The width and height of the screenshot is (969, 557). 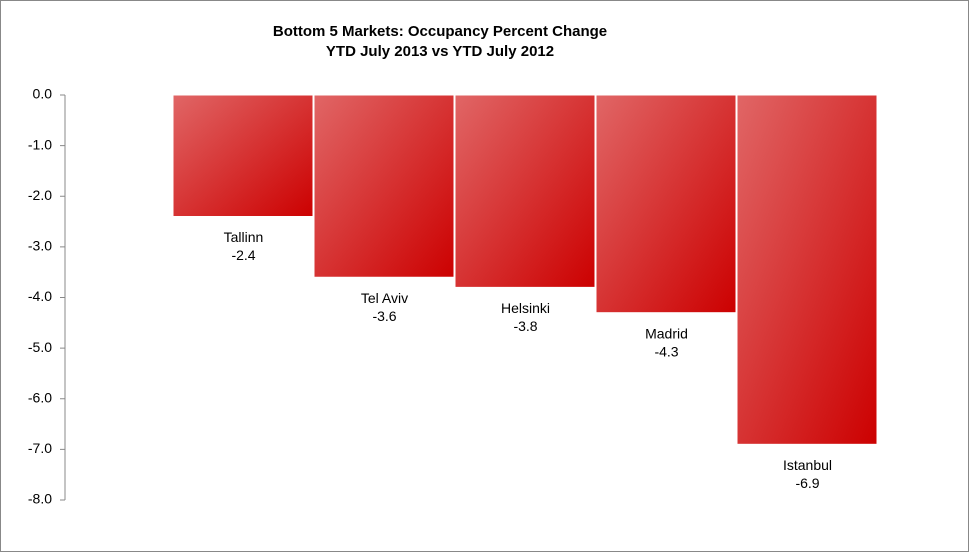 What do you see at coordinates (807, 483) in the screenshot?
I see `data-label: -6.9` at bounding box center [807, 483].